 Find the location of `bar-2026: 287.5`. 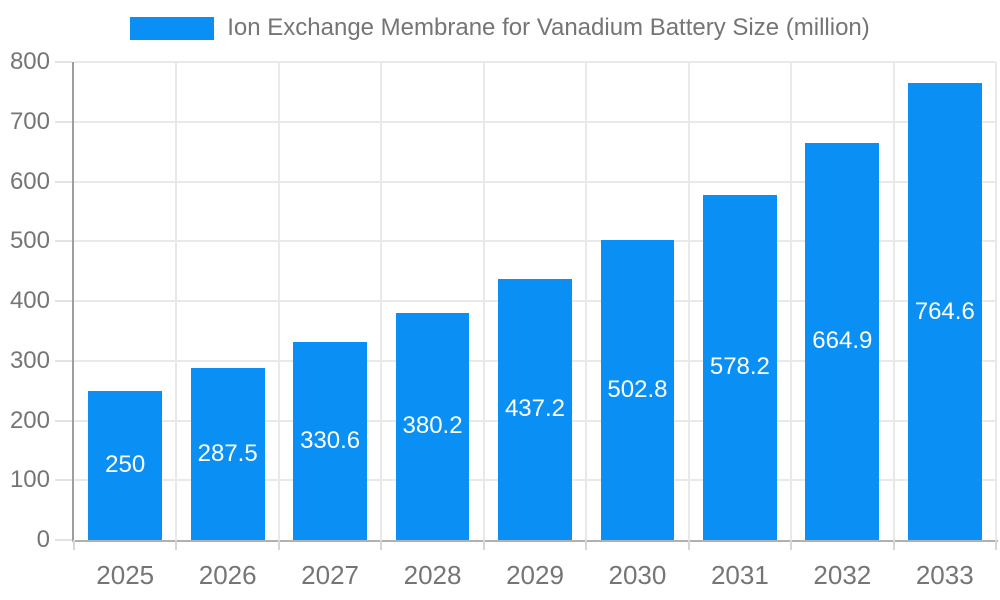

bar-2026: 287.5 is located at coordinates (227, 454).